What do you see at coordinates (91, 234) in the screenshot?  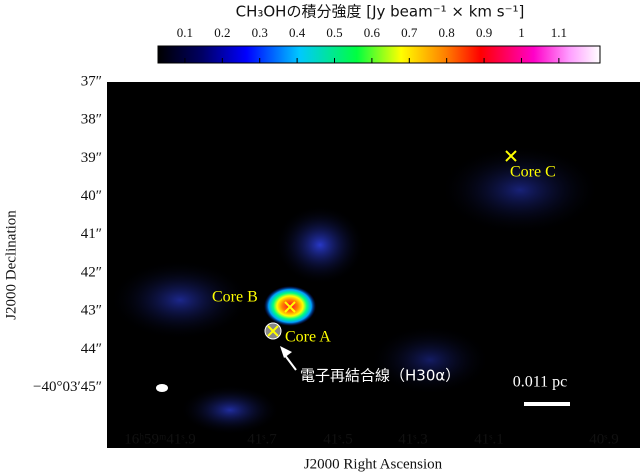 I see `y-tick-label: 41″` at bounding box center [91, 234].